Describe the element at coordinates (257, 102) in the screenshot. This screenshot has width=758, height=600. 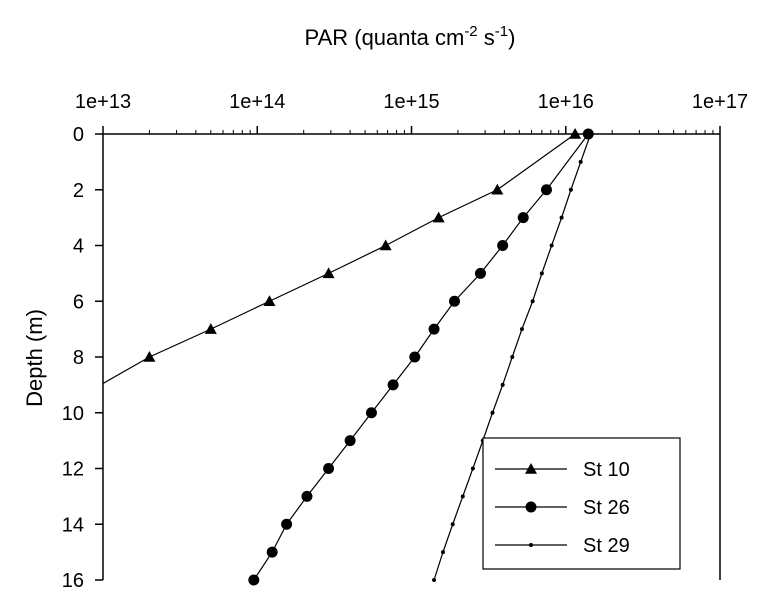
I see `x-tick-label: 1e+14` at that location.